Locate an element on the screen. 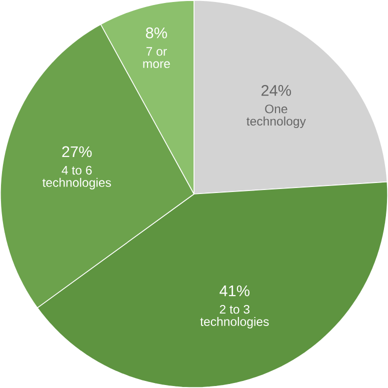 The image size is (388, 388). data-label: 41% is located at coordinates (235, 290).